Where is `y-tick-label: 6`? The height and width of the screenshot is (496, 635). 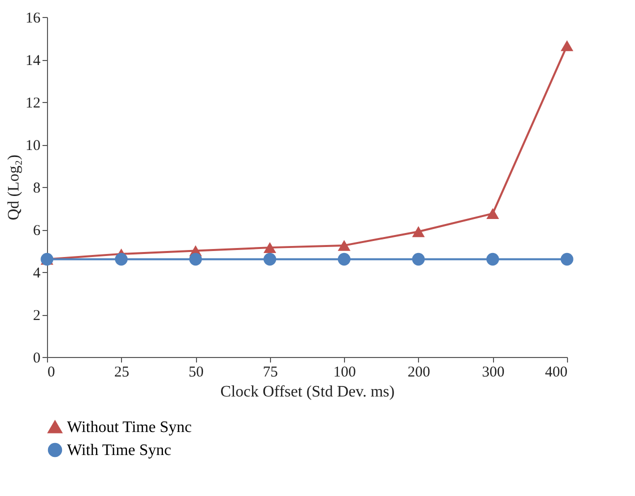 y-tick-label: 6 is located at coordinates (37, 231).